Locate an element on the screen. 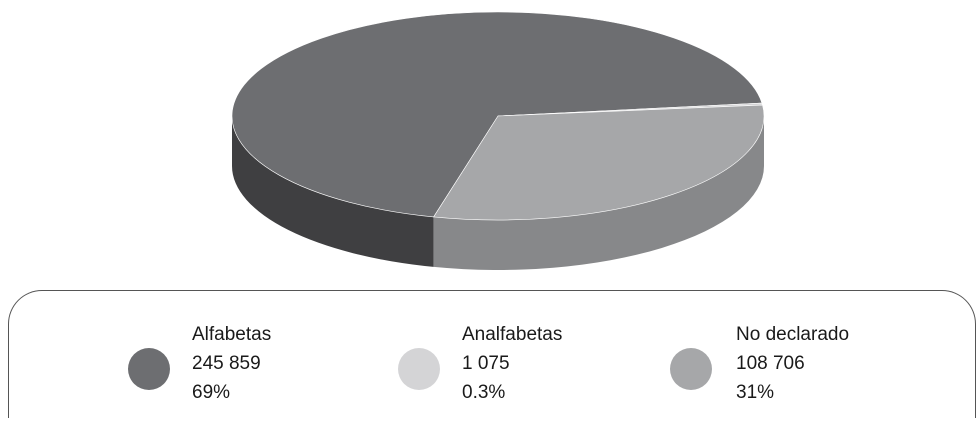  legend-value: 1 075 is located at coordinates (486, 363).